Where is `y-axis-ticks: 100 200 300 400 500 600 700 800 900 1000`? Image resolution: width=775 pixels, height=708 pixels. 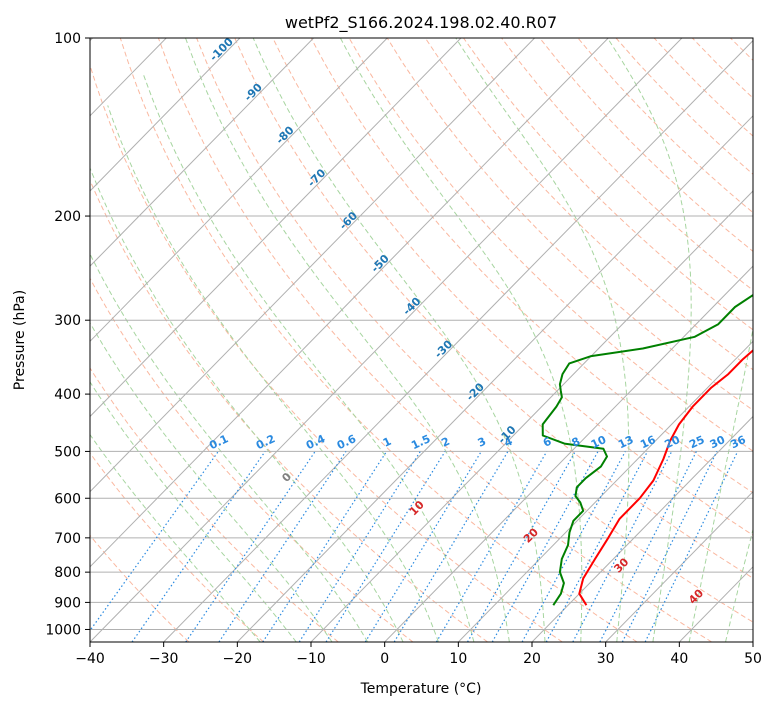 y-axis-ticks: 100 200 300 400 500 600 700 800 900 1000 is located at coordinates (67, 334).